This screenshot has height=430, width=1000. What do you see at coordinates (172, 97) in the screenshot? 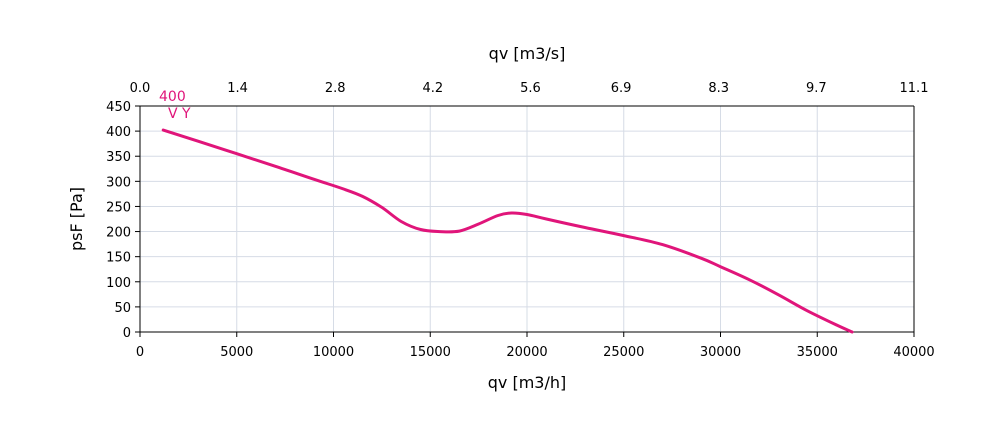
I see `curve-value-label: 400` at bounding box center [172, 97].